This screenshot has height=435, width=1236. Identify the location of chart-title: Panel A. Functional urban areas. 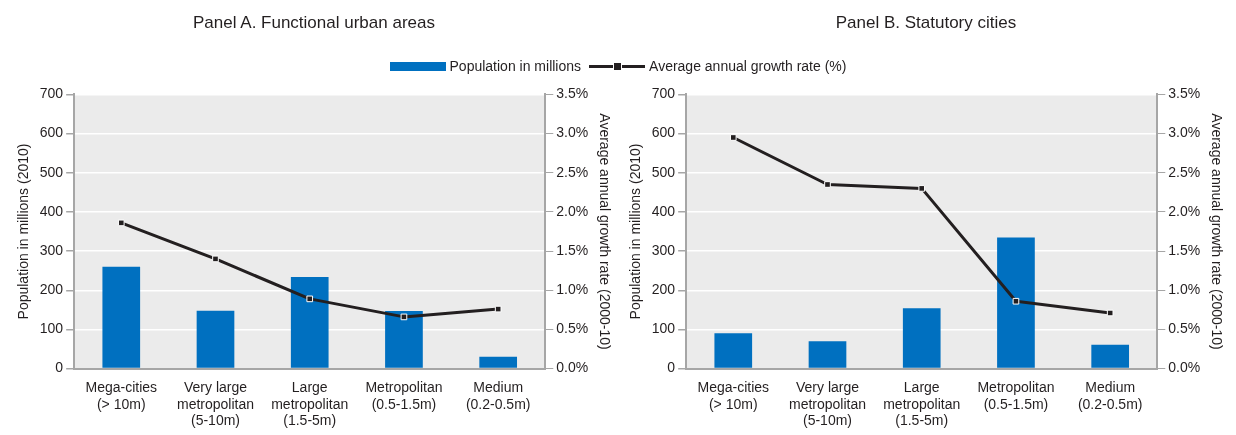
(314, 23).